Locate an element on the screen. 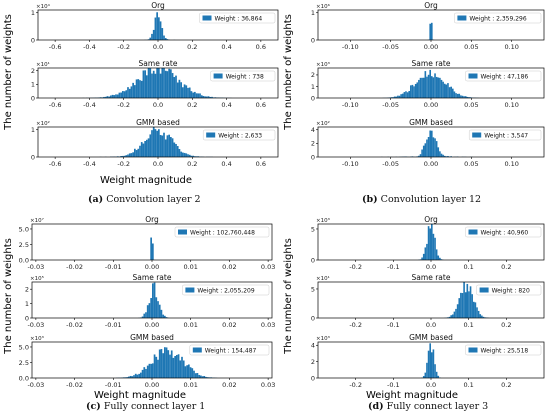  xlabel-top-left: Weight magnitude is located at coordinates (146, 180).